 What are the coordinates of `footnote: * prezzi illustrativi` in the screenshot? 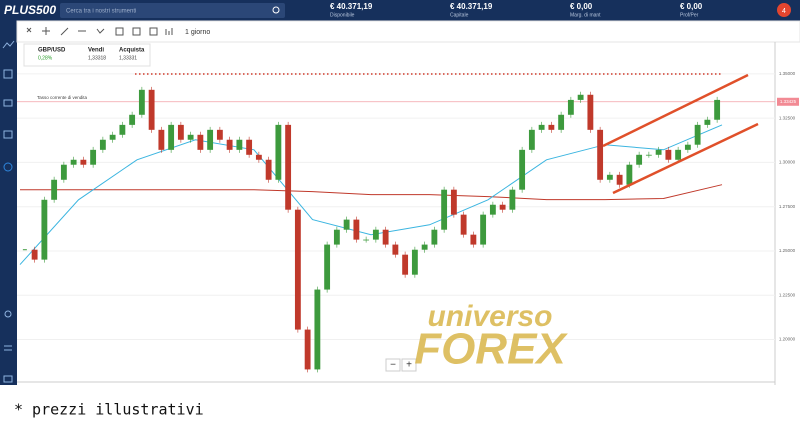 It's located at (109, 410).